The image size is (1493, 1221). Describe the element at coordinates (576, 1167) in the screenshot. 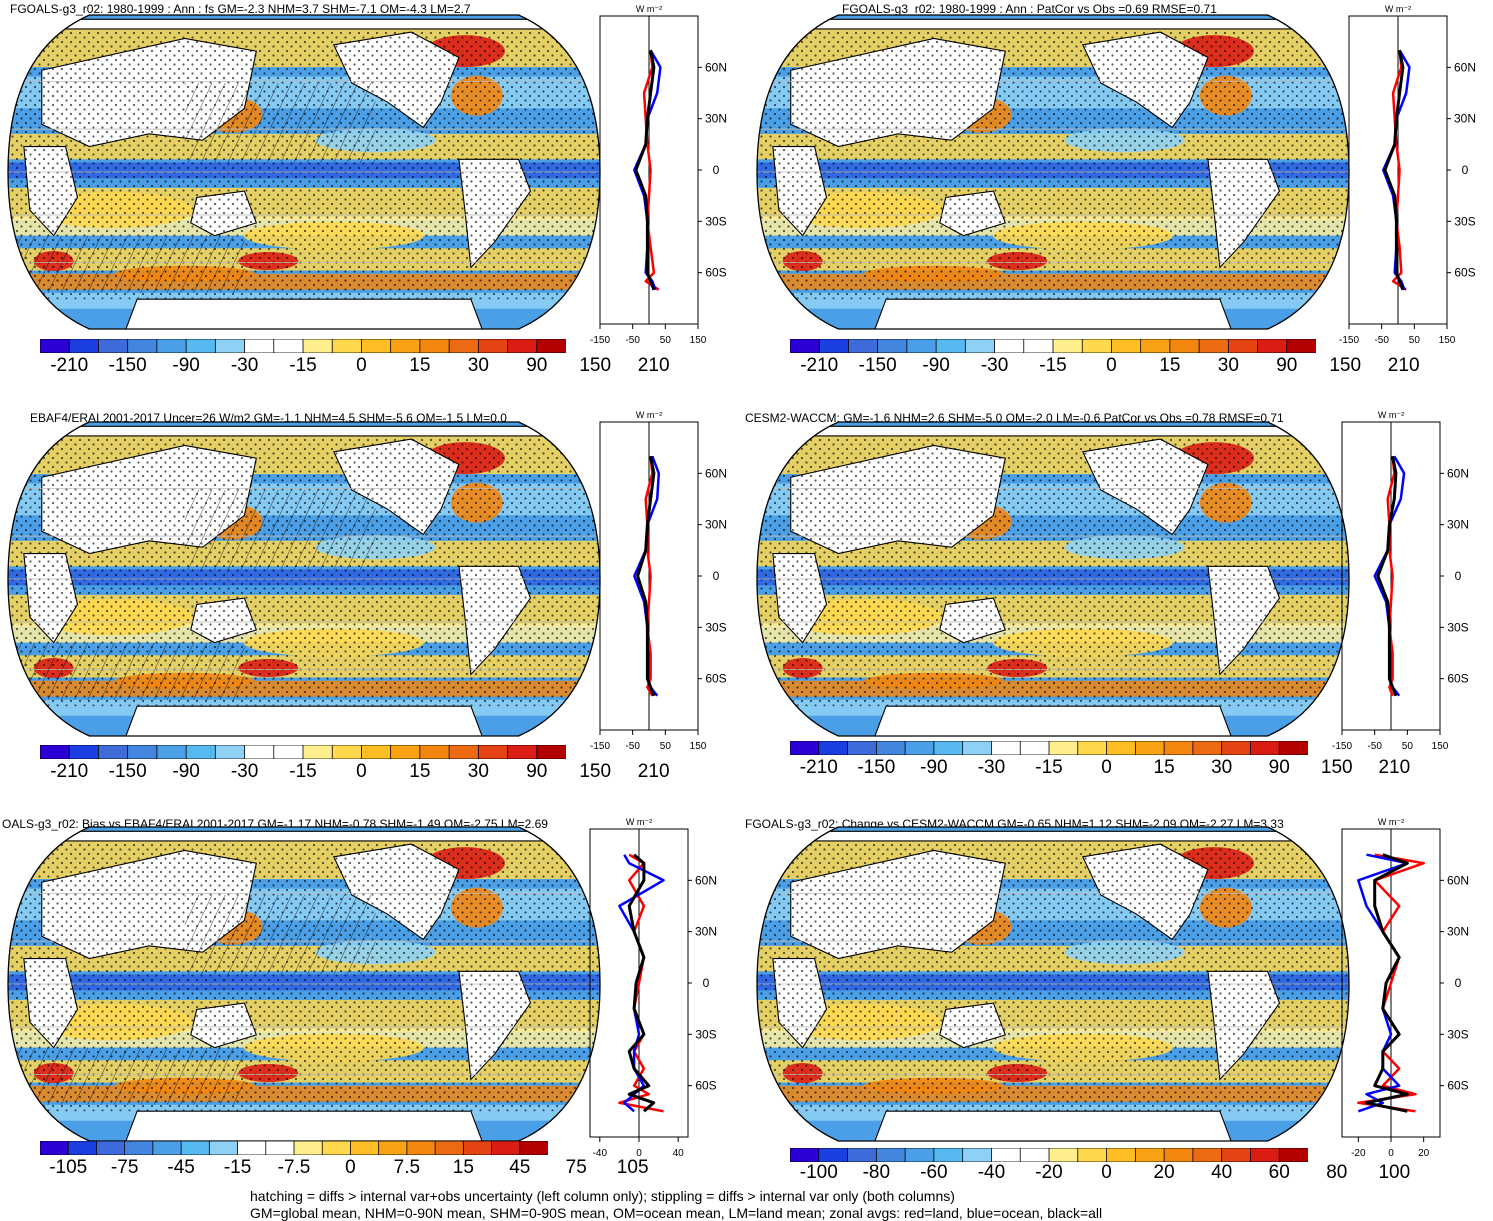

I see `colorbar-tick-label: 75` at that location.